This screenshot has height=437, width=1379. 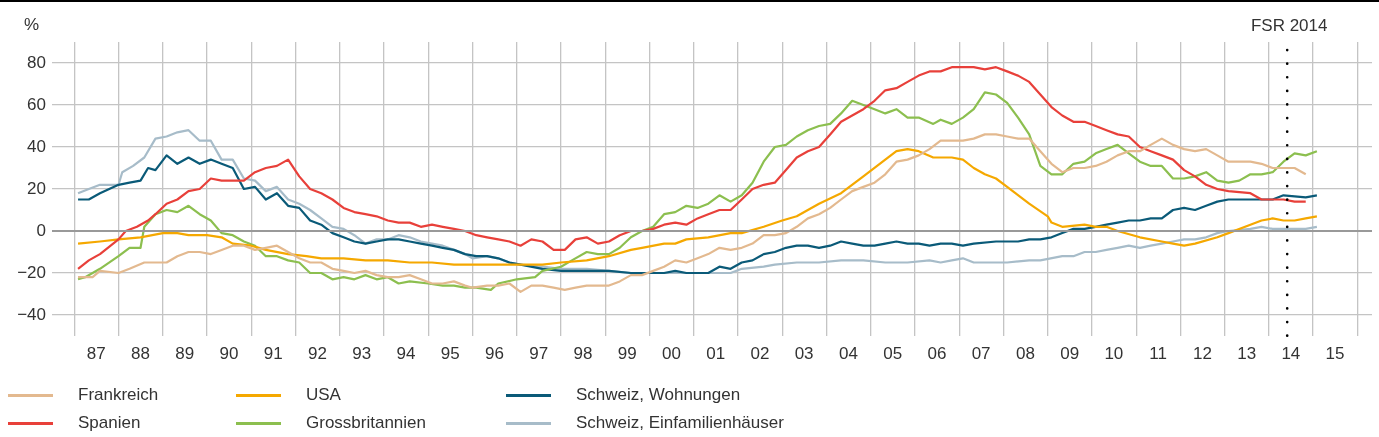 I want to click on x-tick-label: 06, so click(x=937, y=353).